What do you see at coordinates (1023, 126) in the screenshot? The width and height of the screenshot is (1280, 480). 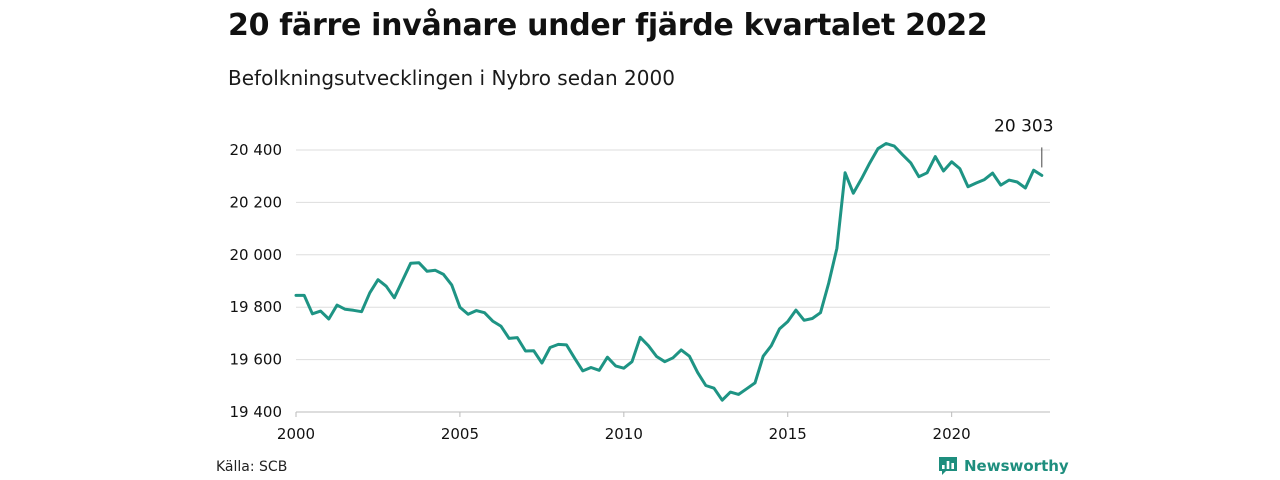 I see `last-value-label: 20 303` at bounding box center [1023, 126].